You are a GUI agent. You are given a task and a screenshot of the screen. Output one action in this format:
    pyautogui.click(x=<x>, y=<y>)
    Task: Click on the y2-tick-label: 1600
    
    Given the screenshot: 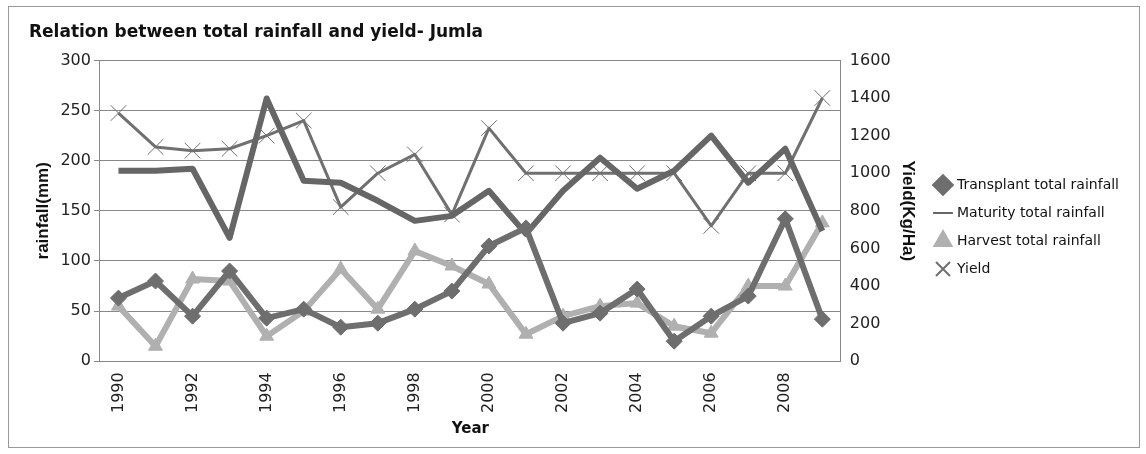 What is the action you would take?
    pyautogui.click(x=870, y=59)
    